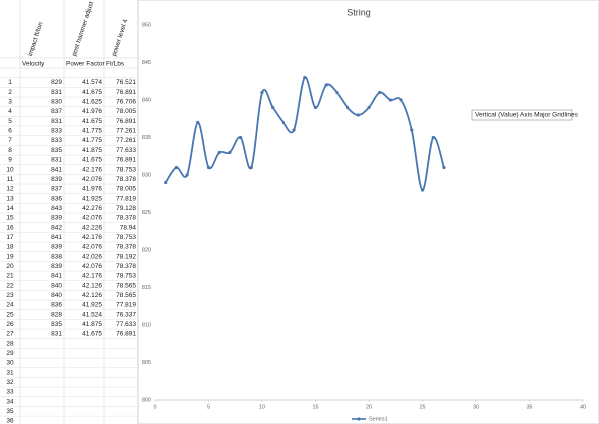 Image resolution: width=599 pixels, height=424 pixels. What do you see at coordinates (115, 64) in the screenshot?
I see `subheader: Ft/Lbs` at bounding box center [115, 64].